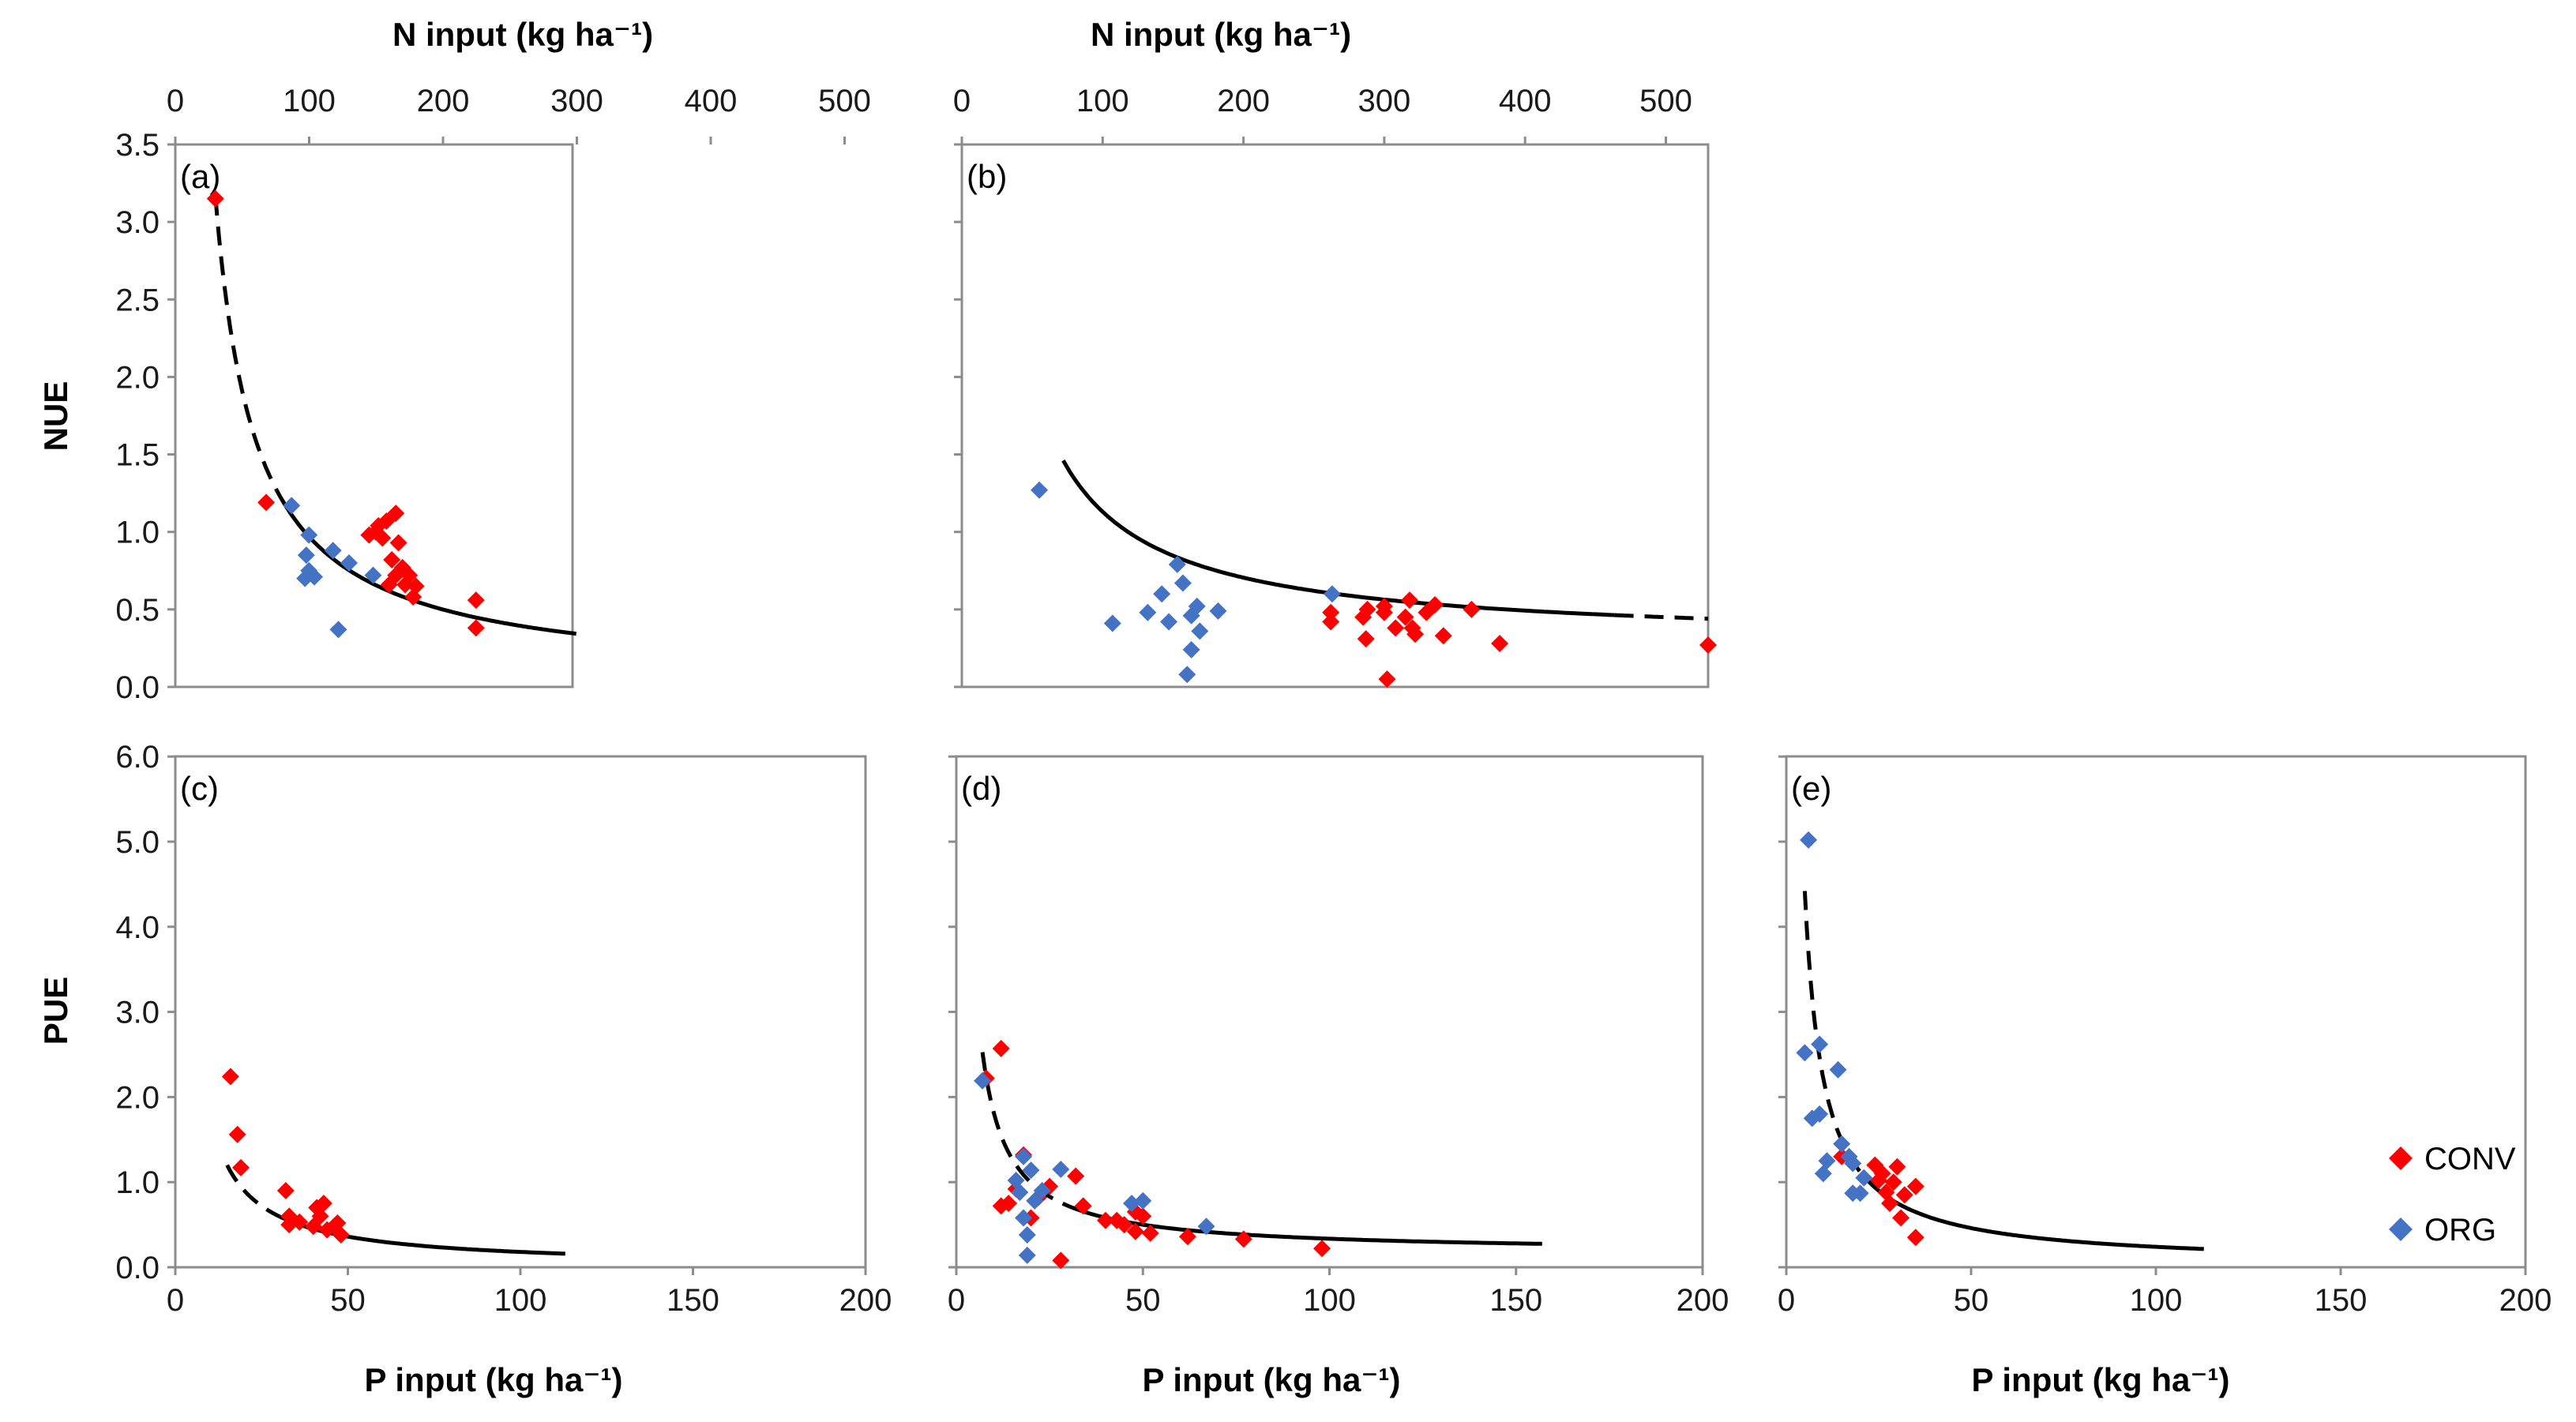 The width and height of the screenshot is (2576, 1422). Describe the element at coordinates (137, 455) in the screenshot. I see `y-tick-label: 1.5` at that location.